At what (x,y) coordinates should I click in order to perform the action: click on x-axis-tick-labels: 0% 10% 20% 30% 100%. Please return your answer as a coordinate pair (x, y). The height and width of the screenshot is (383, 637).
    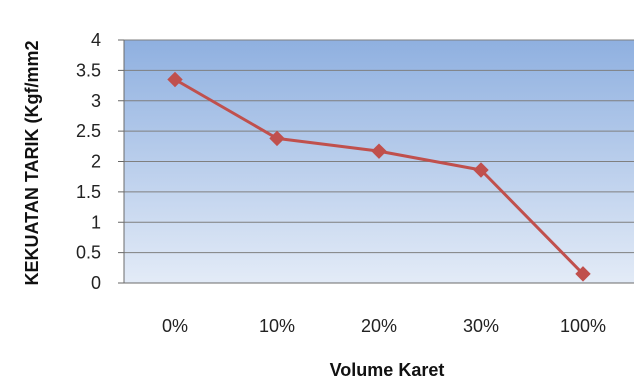
    Looking at the image, I should click on (384, 326).